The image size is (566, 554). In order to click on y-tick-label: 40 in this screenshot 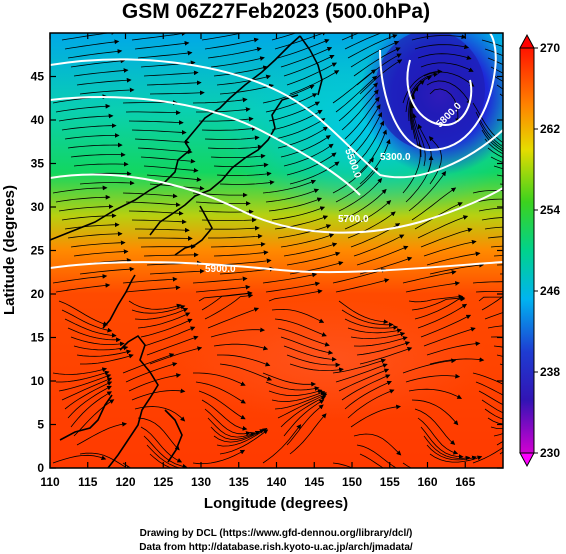, I will do `click(38, 120)`.